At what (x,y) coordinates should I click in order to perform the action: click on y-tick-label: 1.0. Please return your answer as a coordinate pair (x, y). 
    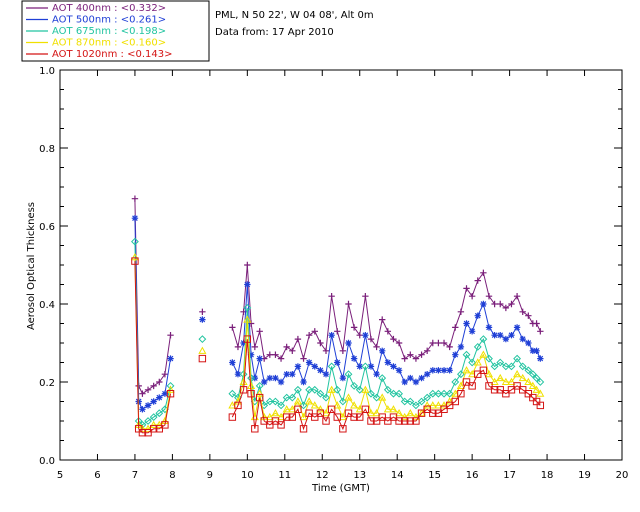
    Looking at the image, I should click on (47, 71).